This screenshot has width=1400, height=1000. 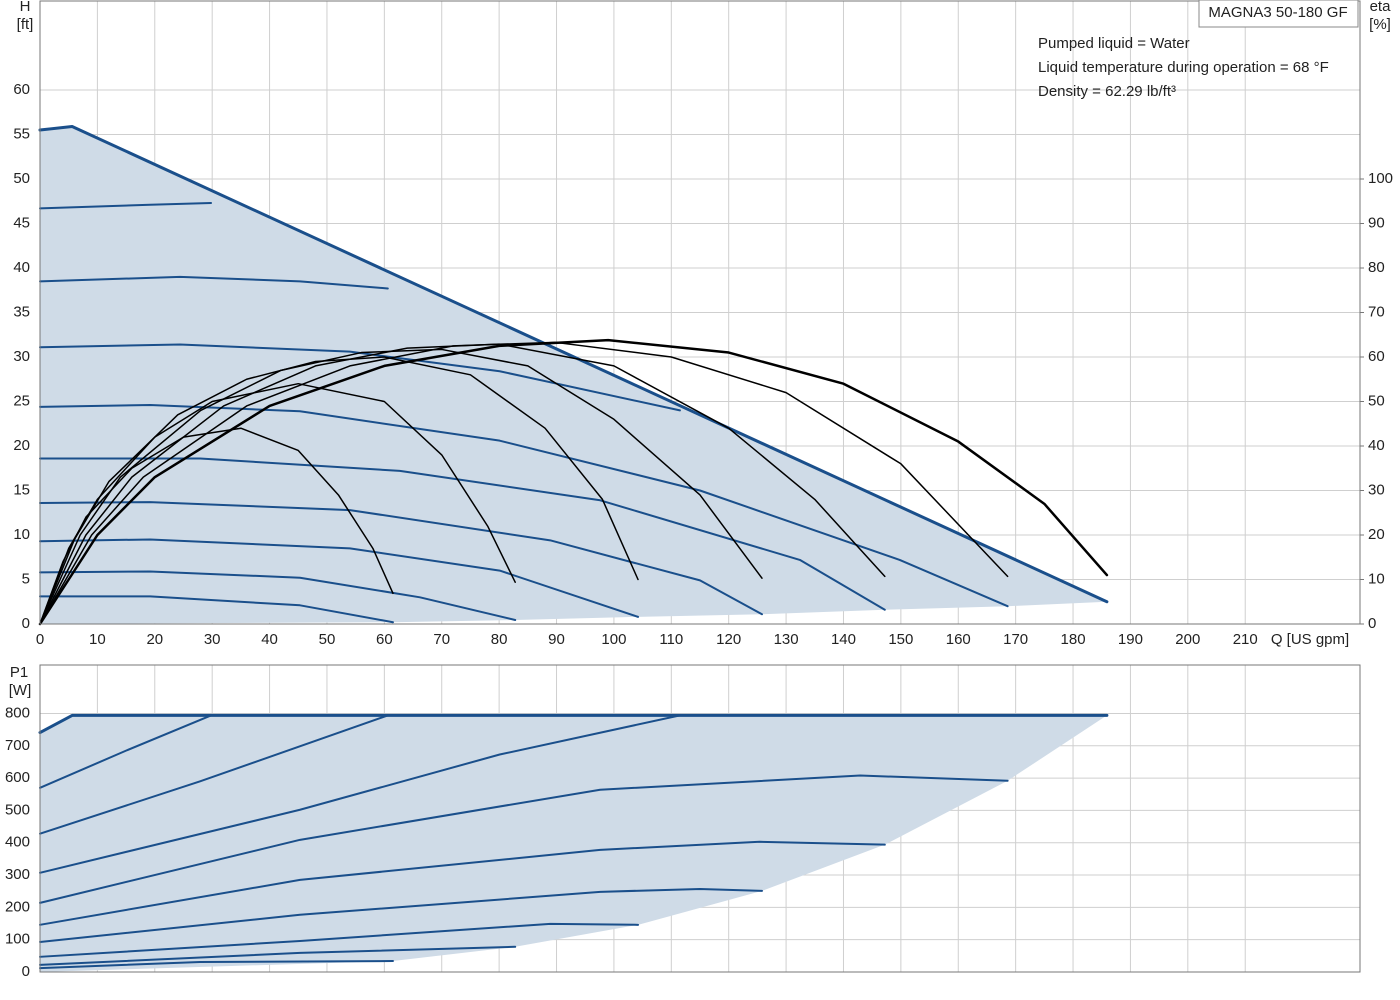 I want to click on y-tick-label: 400, so click(x=17, y=842).